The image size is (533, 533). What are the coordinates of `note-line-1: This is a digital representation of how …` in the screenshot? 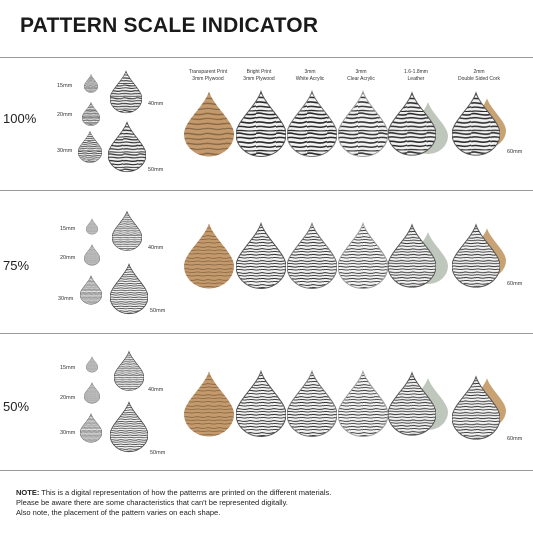 It's located at (185, 492).